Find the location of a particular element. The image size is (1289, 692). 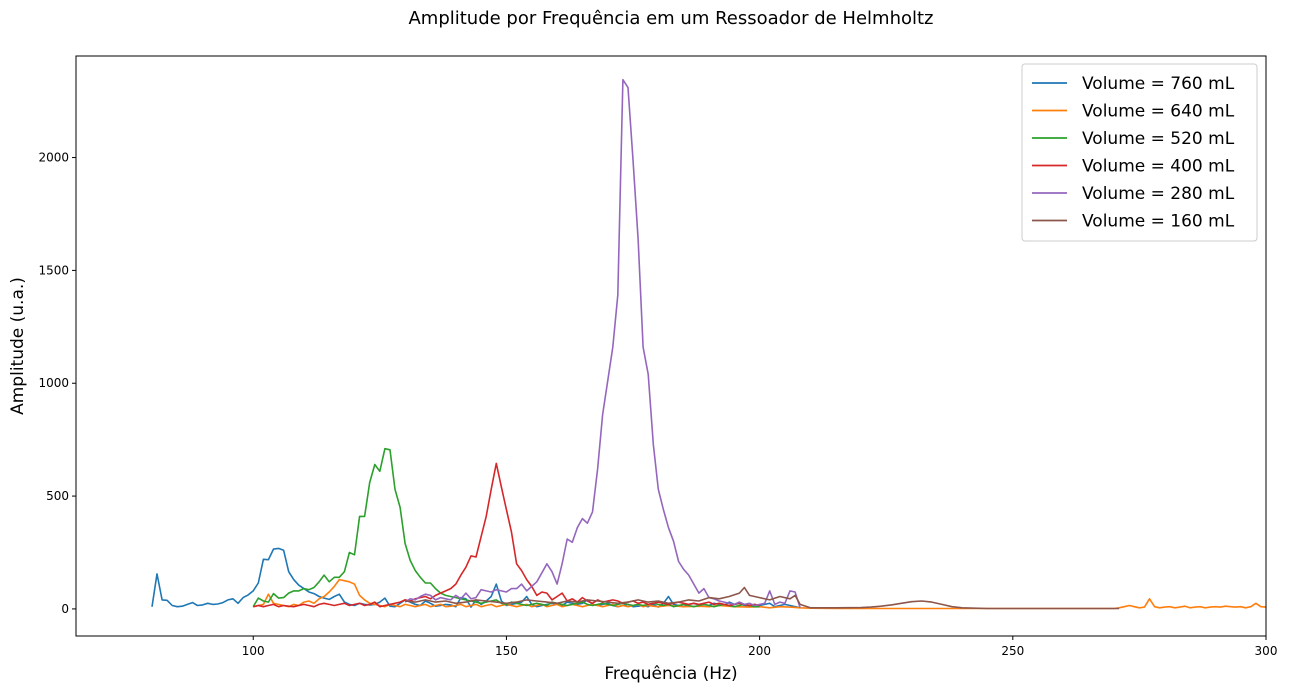

x-tick-label: 150 is located at coordinates (506, 651).